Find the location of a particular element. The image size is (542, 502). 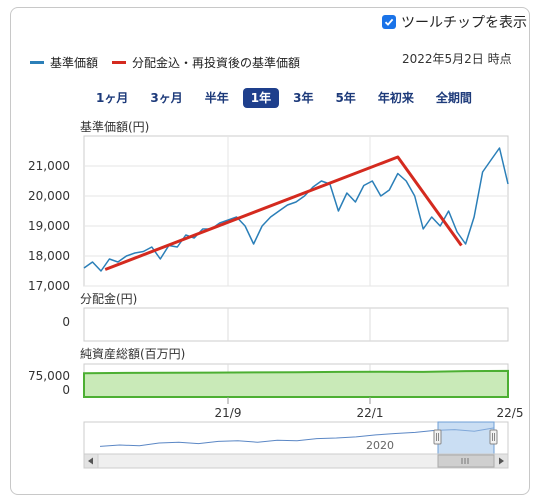

assets-y-tick-zero: 0 is located at coordinates (66, 390).